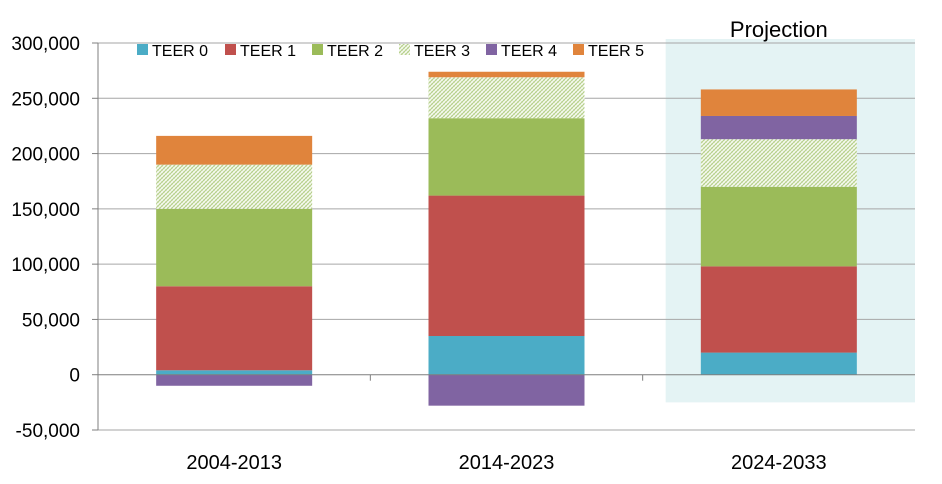 The image size is (942, 484). What do you see at coordinates (506, 390) in the screenshot?
I see `bar-teer-4-2014-2023` at bounding box center [506, 390].